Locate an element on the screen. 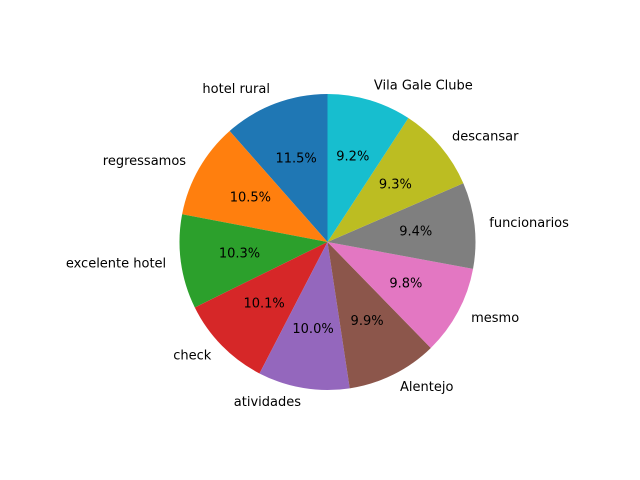  percent-label: 10.5% is located at coordinates (250, 198).